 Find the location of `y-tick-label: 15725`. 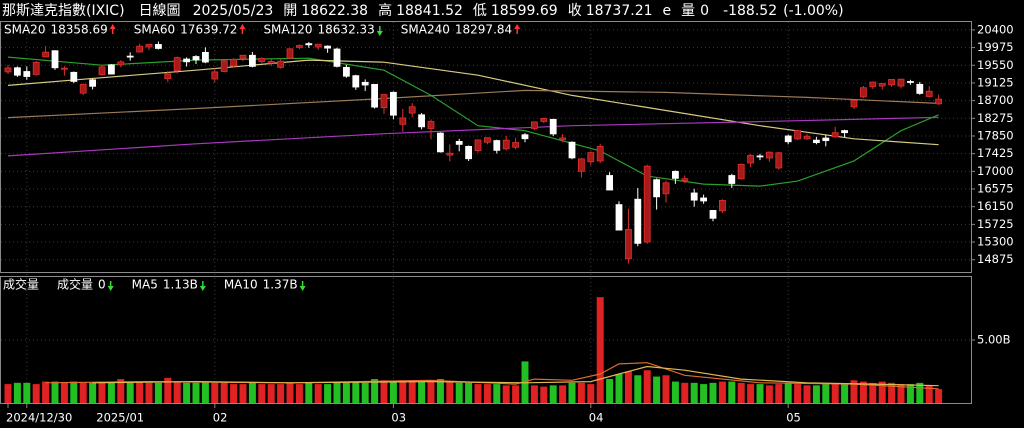

y-tick-label: 15725 is located at coordinates (995, 224).